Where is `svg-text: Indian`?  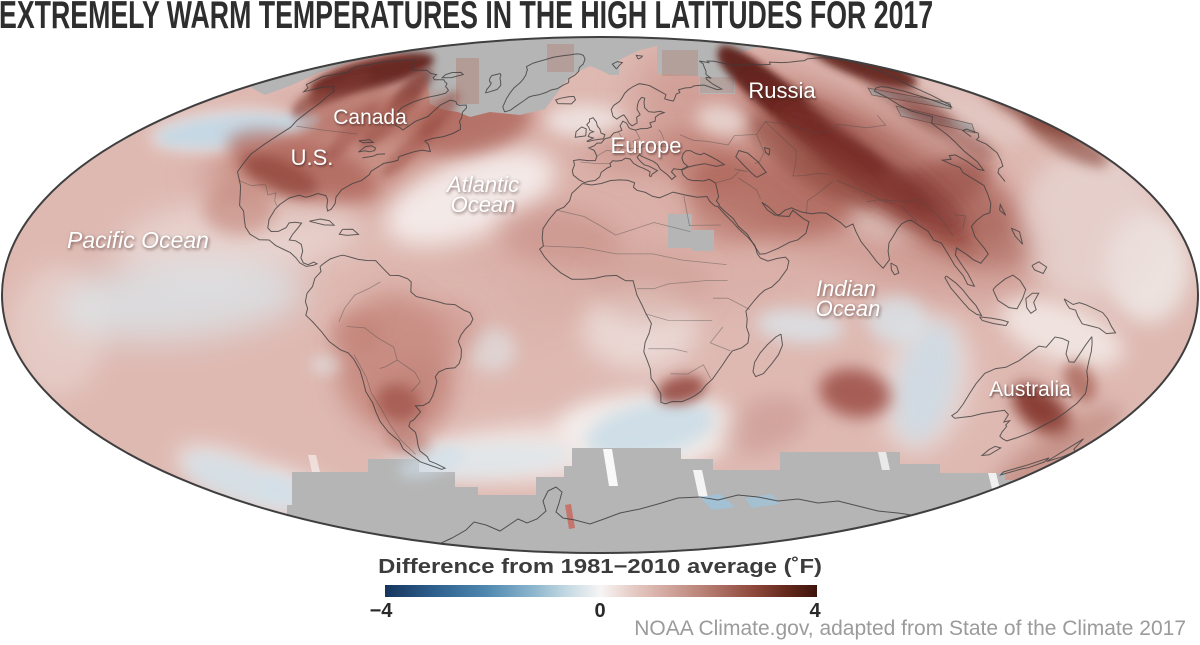
svg-text: Indian is located at coordinates (846, 288).